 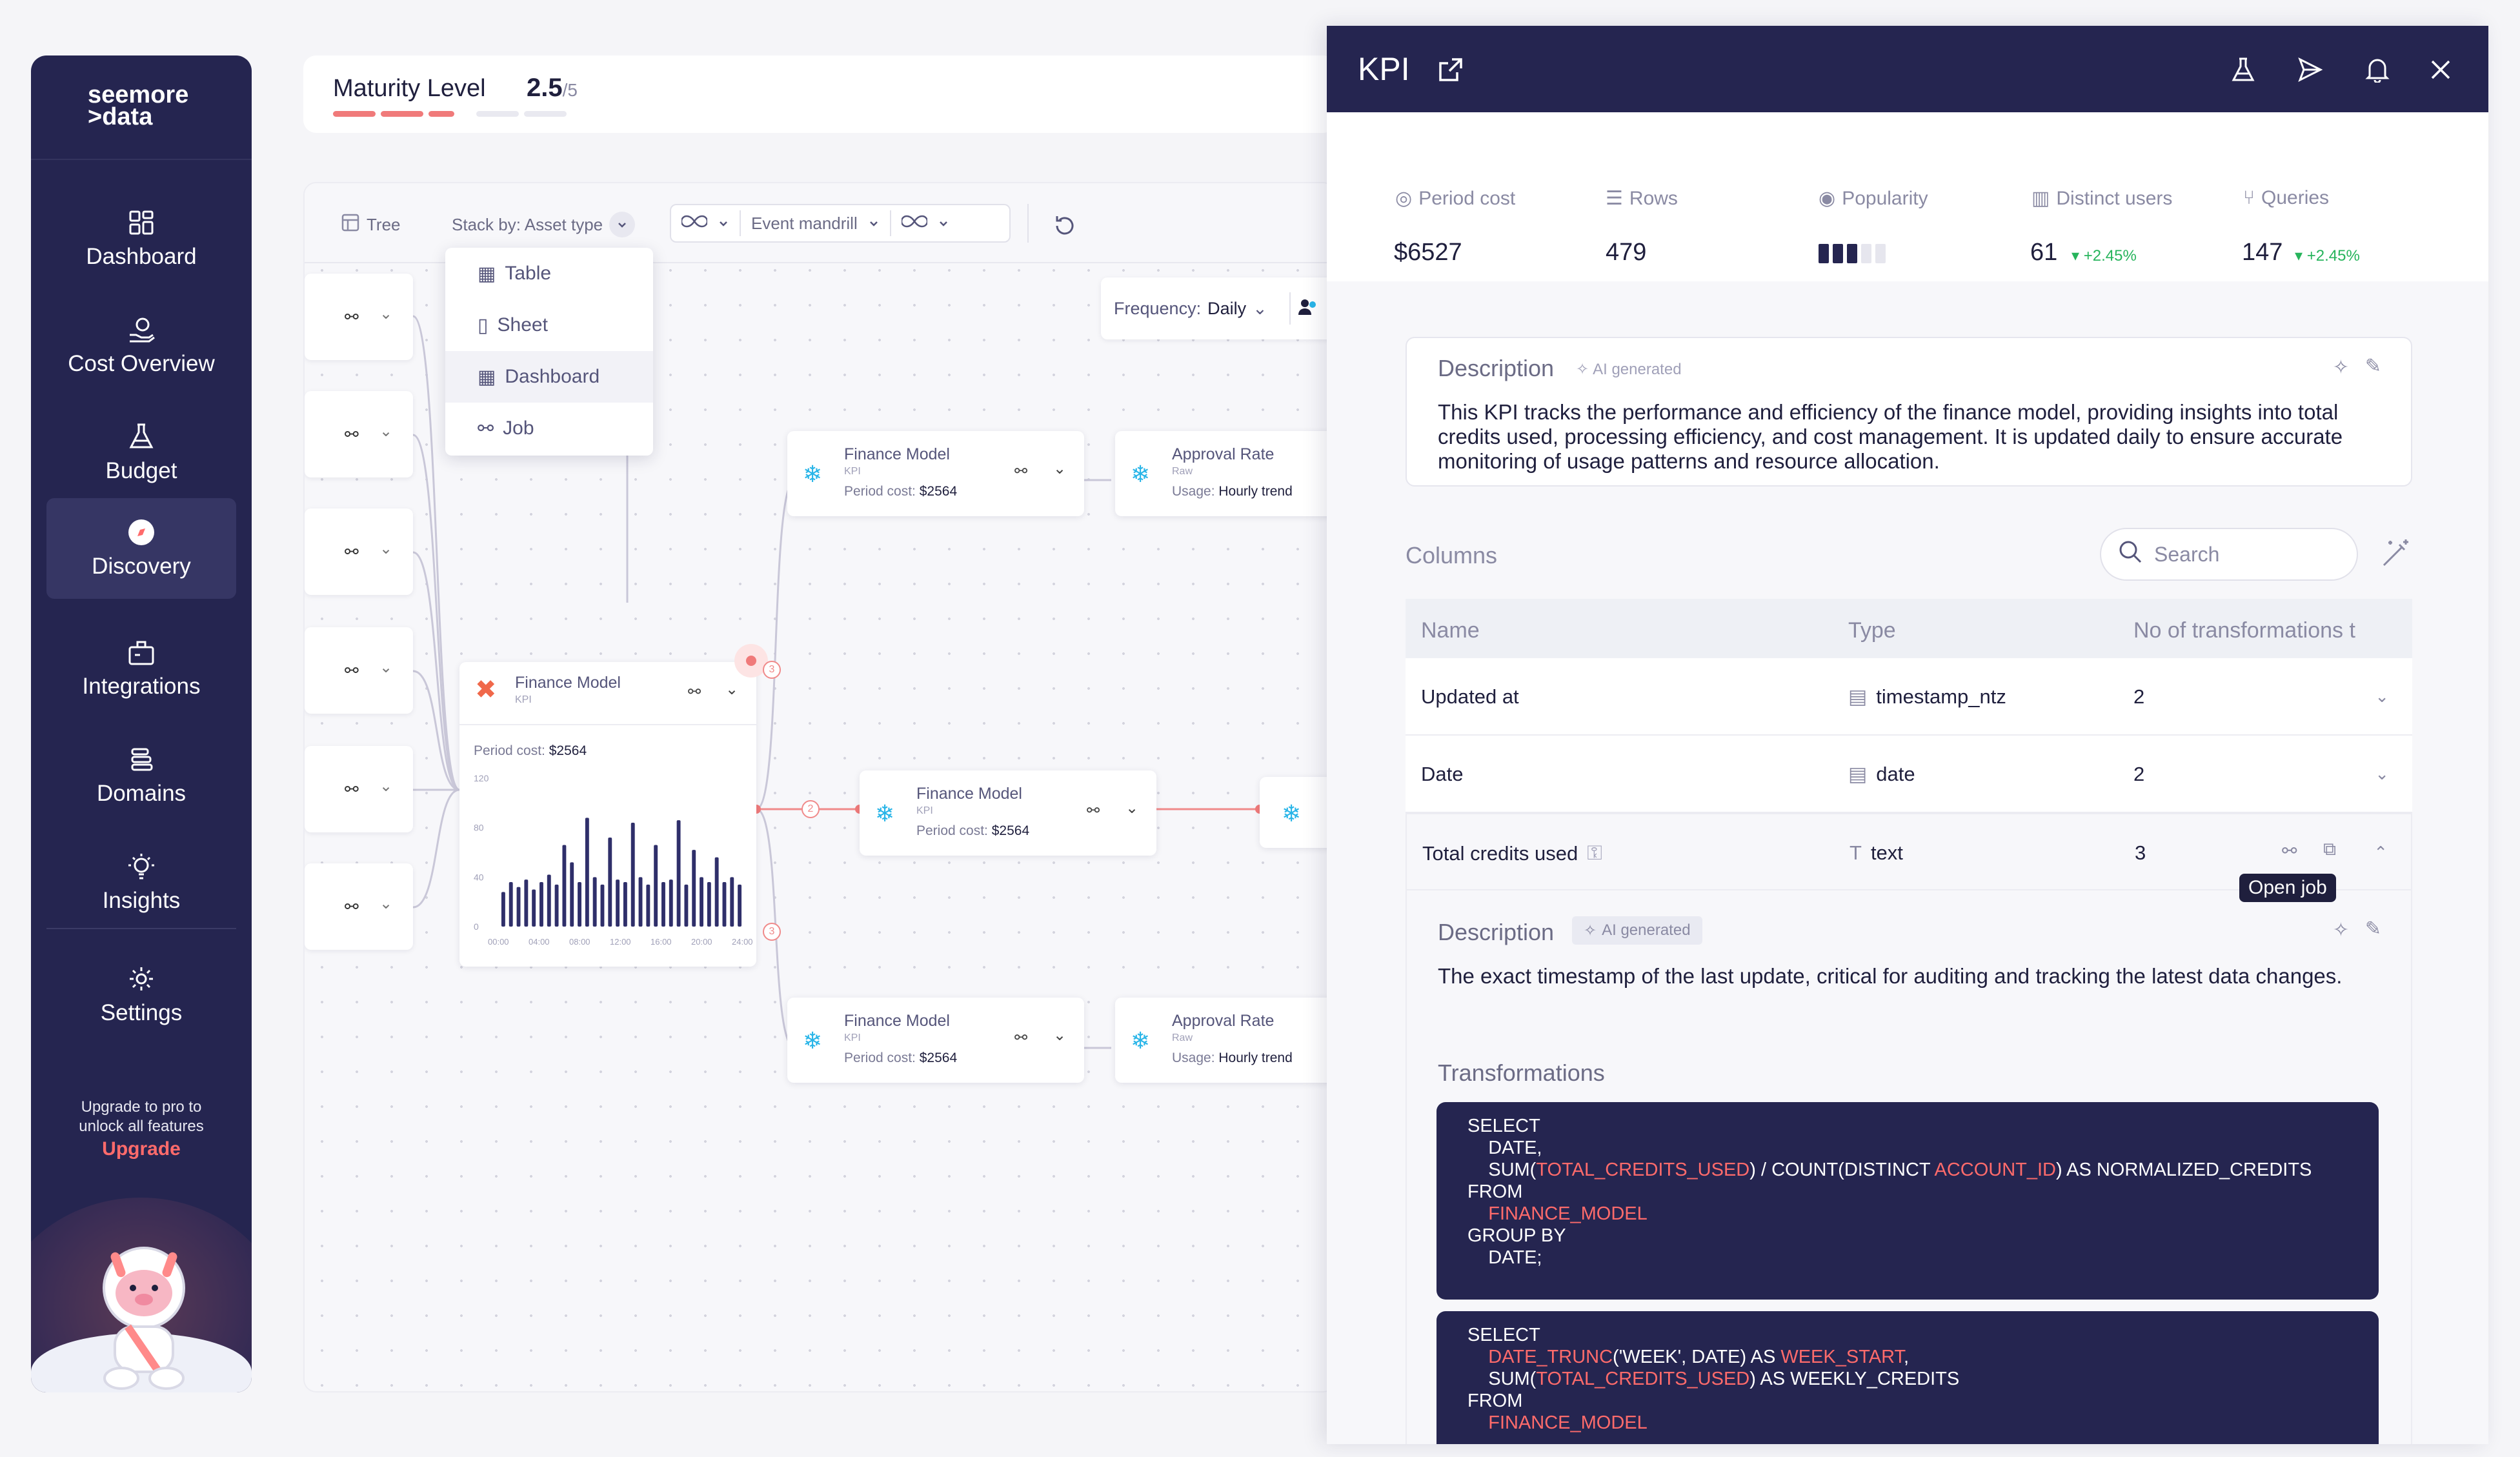 I want to click on stack-by-select: Stack by: Asset type, so click(x=544, y=225).